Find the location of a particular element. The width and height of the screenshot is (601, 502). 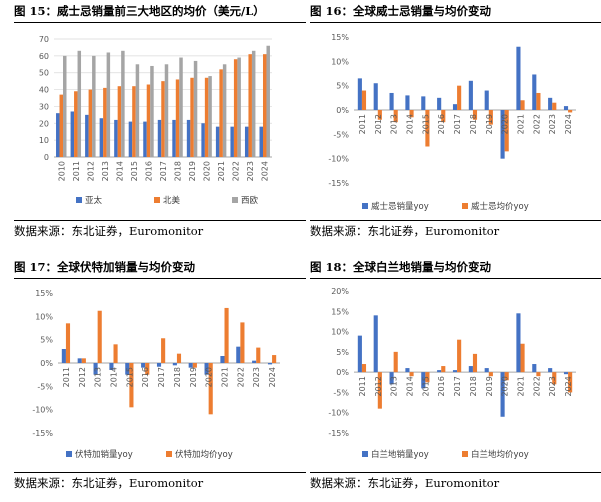

y-tick-label: -5% is located at coordinates (341, 134).